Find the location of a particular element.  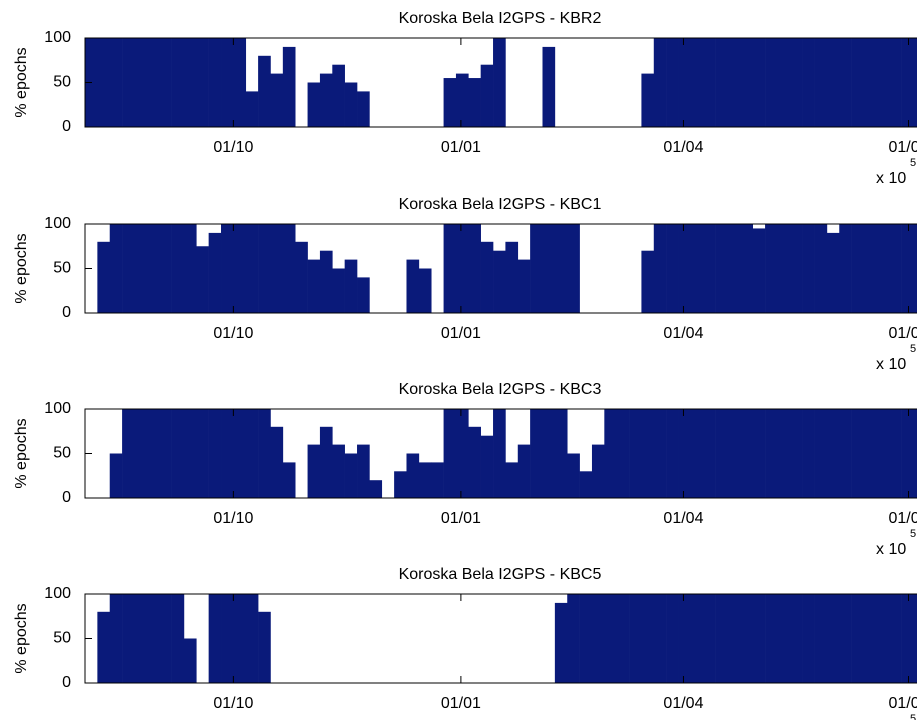

x-tick-label: 01/01 is located at coordinates (461, 333).